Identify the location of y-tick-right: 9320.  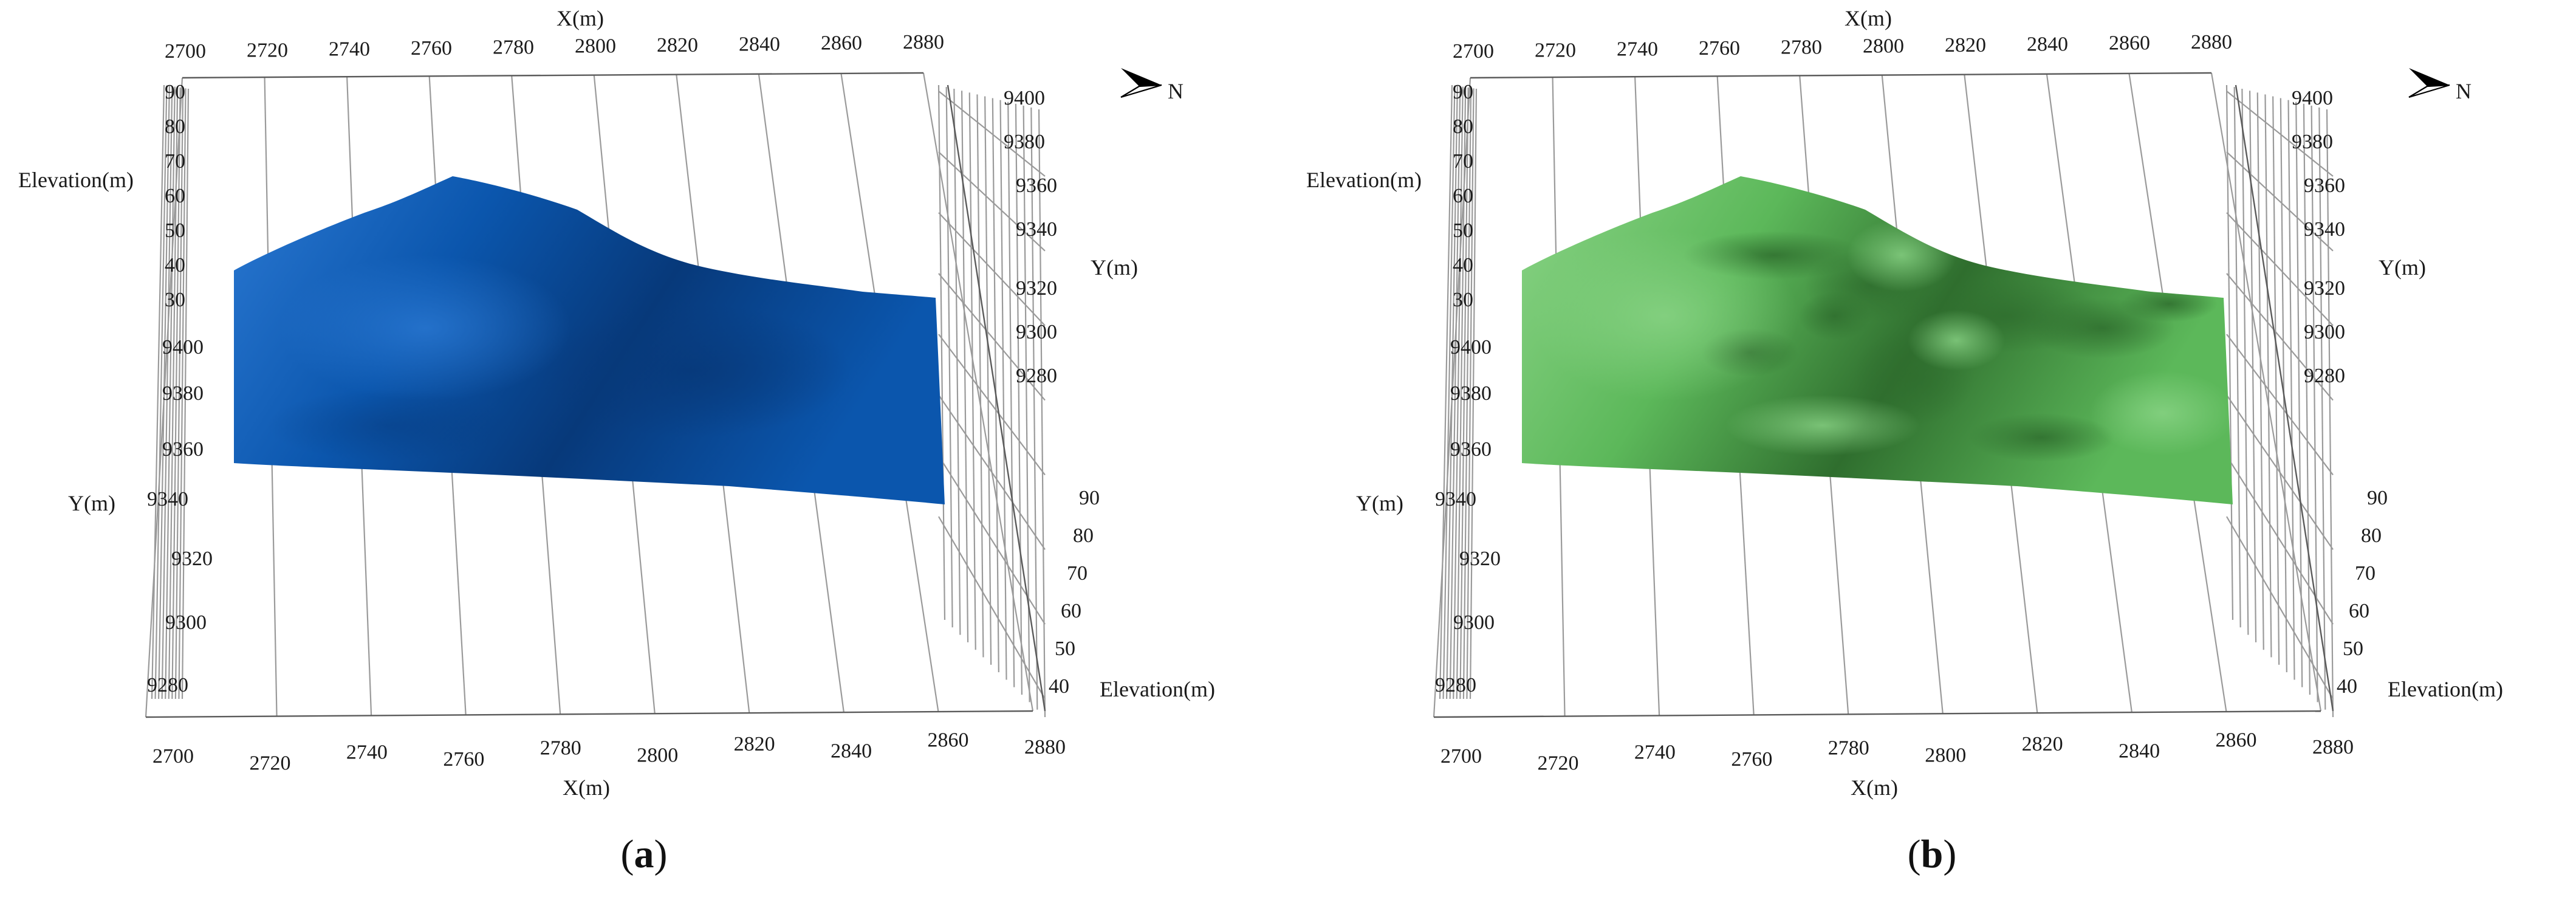
(2324, 288).